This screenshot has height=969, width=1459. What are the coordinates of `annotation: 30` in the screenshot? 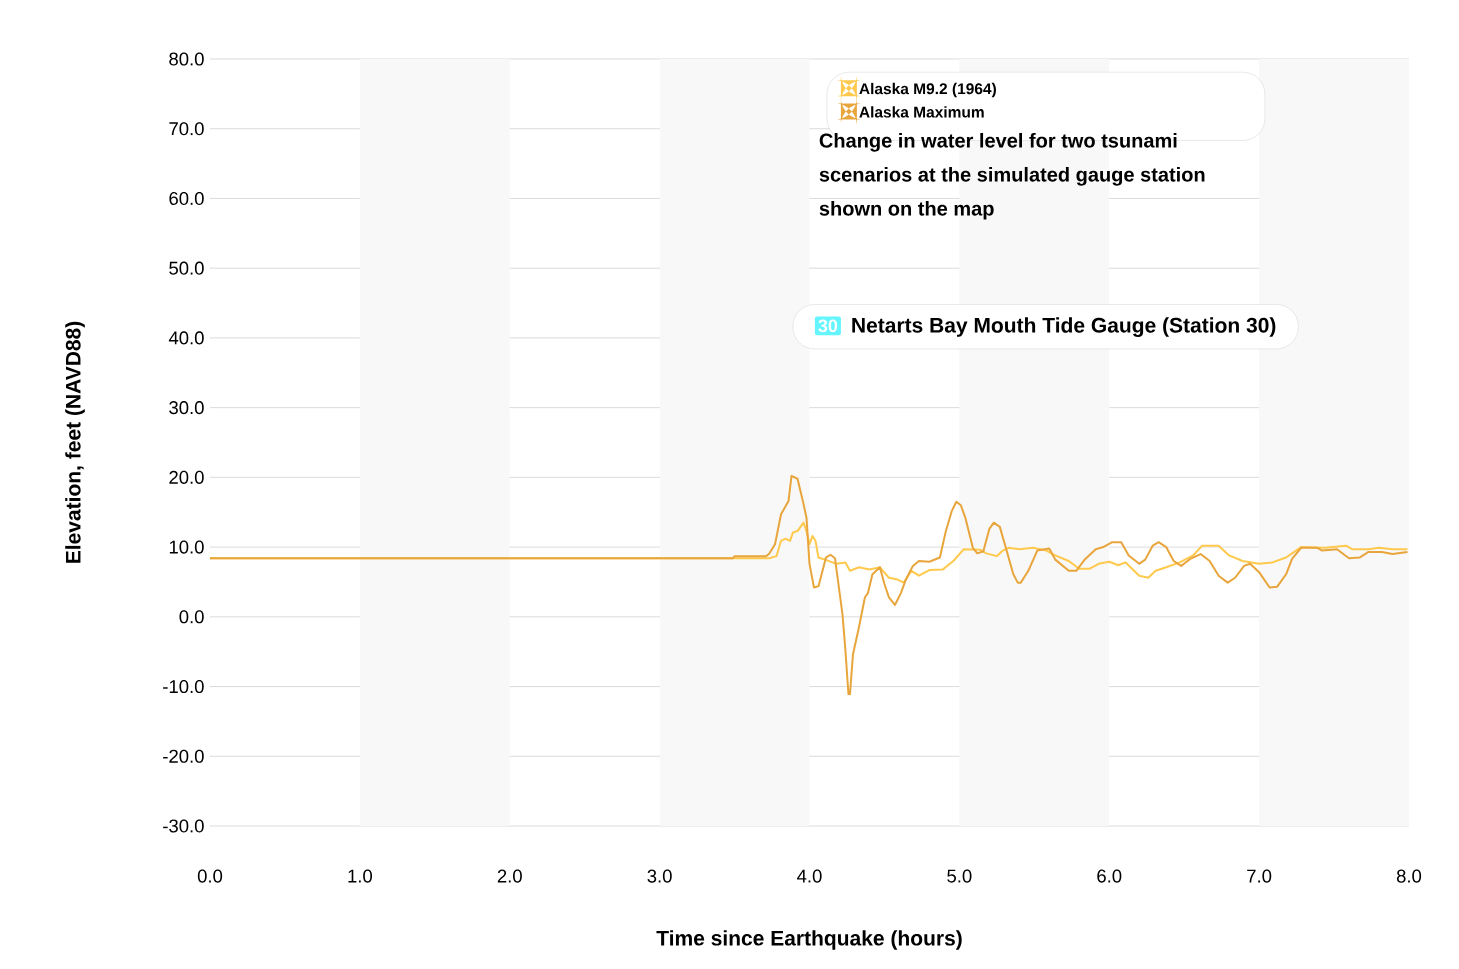 It's located at (828, 326).